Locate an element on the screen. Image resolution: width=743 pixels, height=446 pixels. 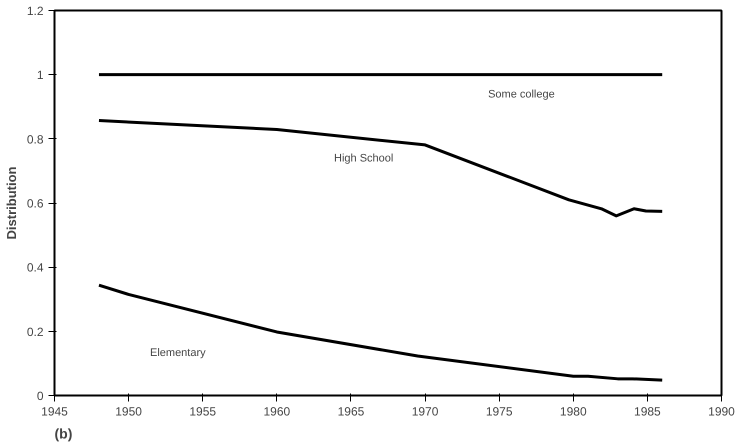
x-tick-label: 1990 is located at coordinates (722, 411).